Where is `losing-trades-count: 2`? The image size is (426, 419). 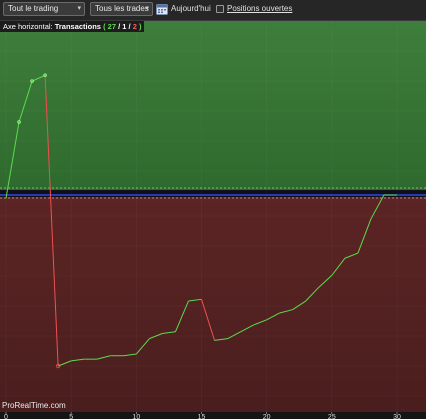
losing-trades-count: 2 is located at coordinates (134, 26).